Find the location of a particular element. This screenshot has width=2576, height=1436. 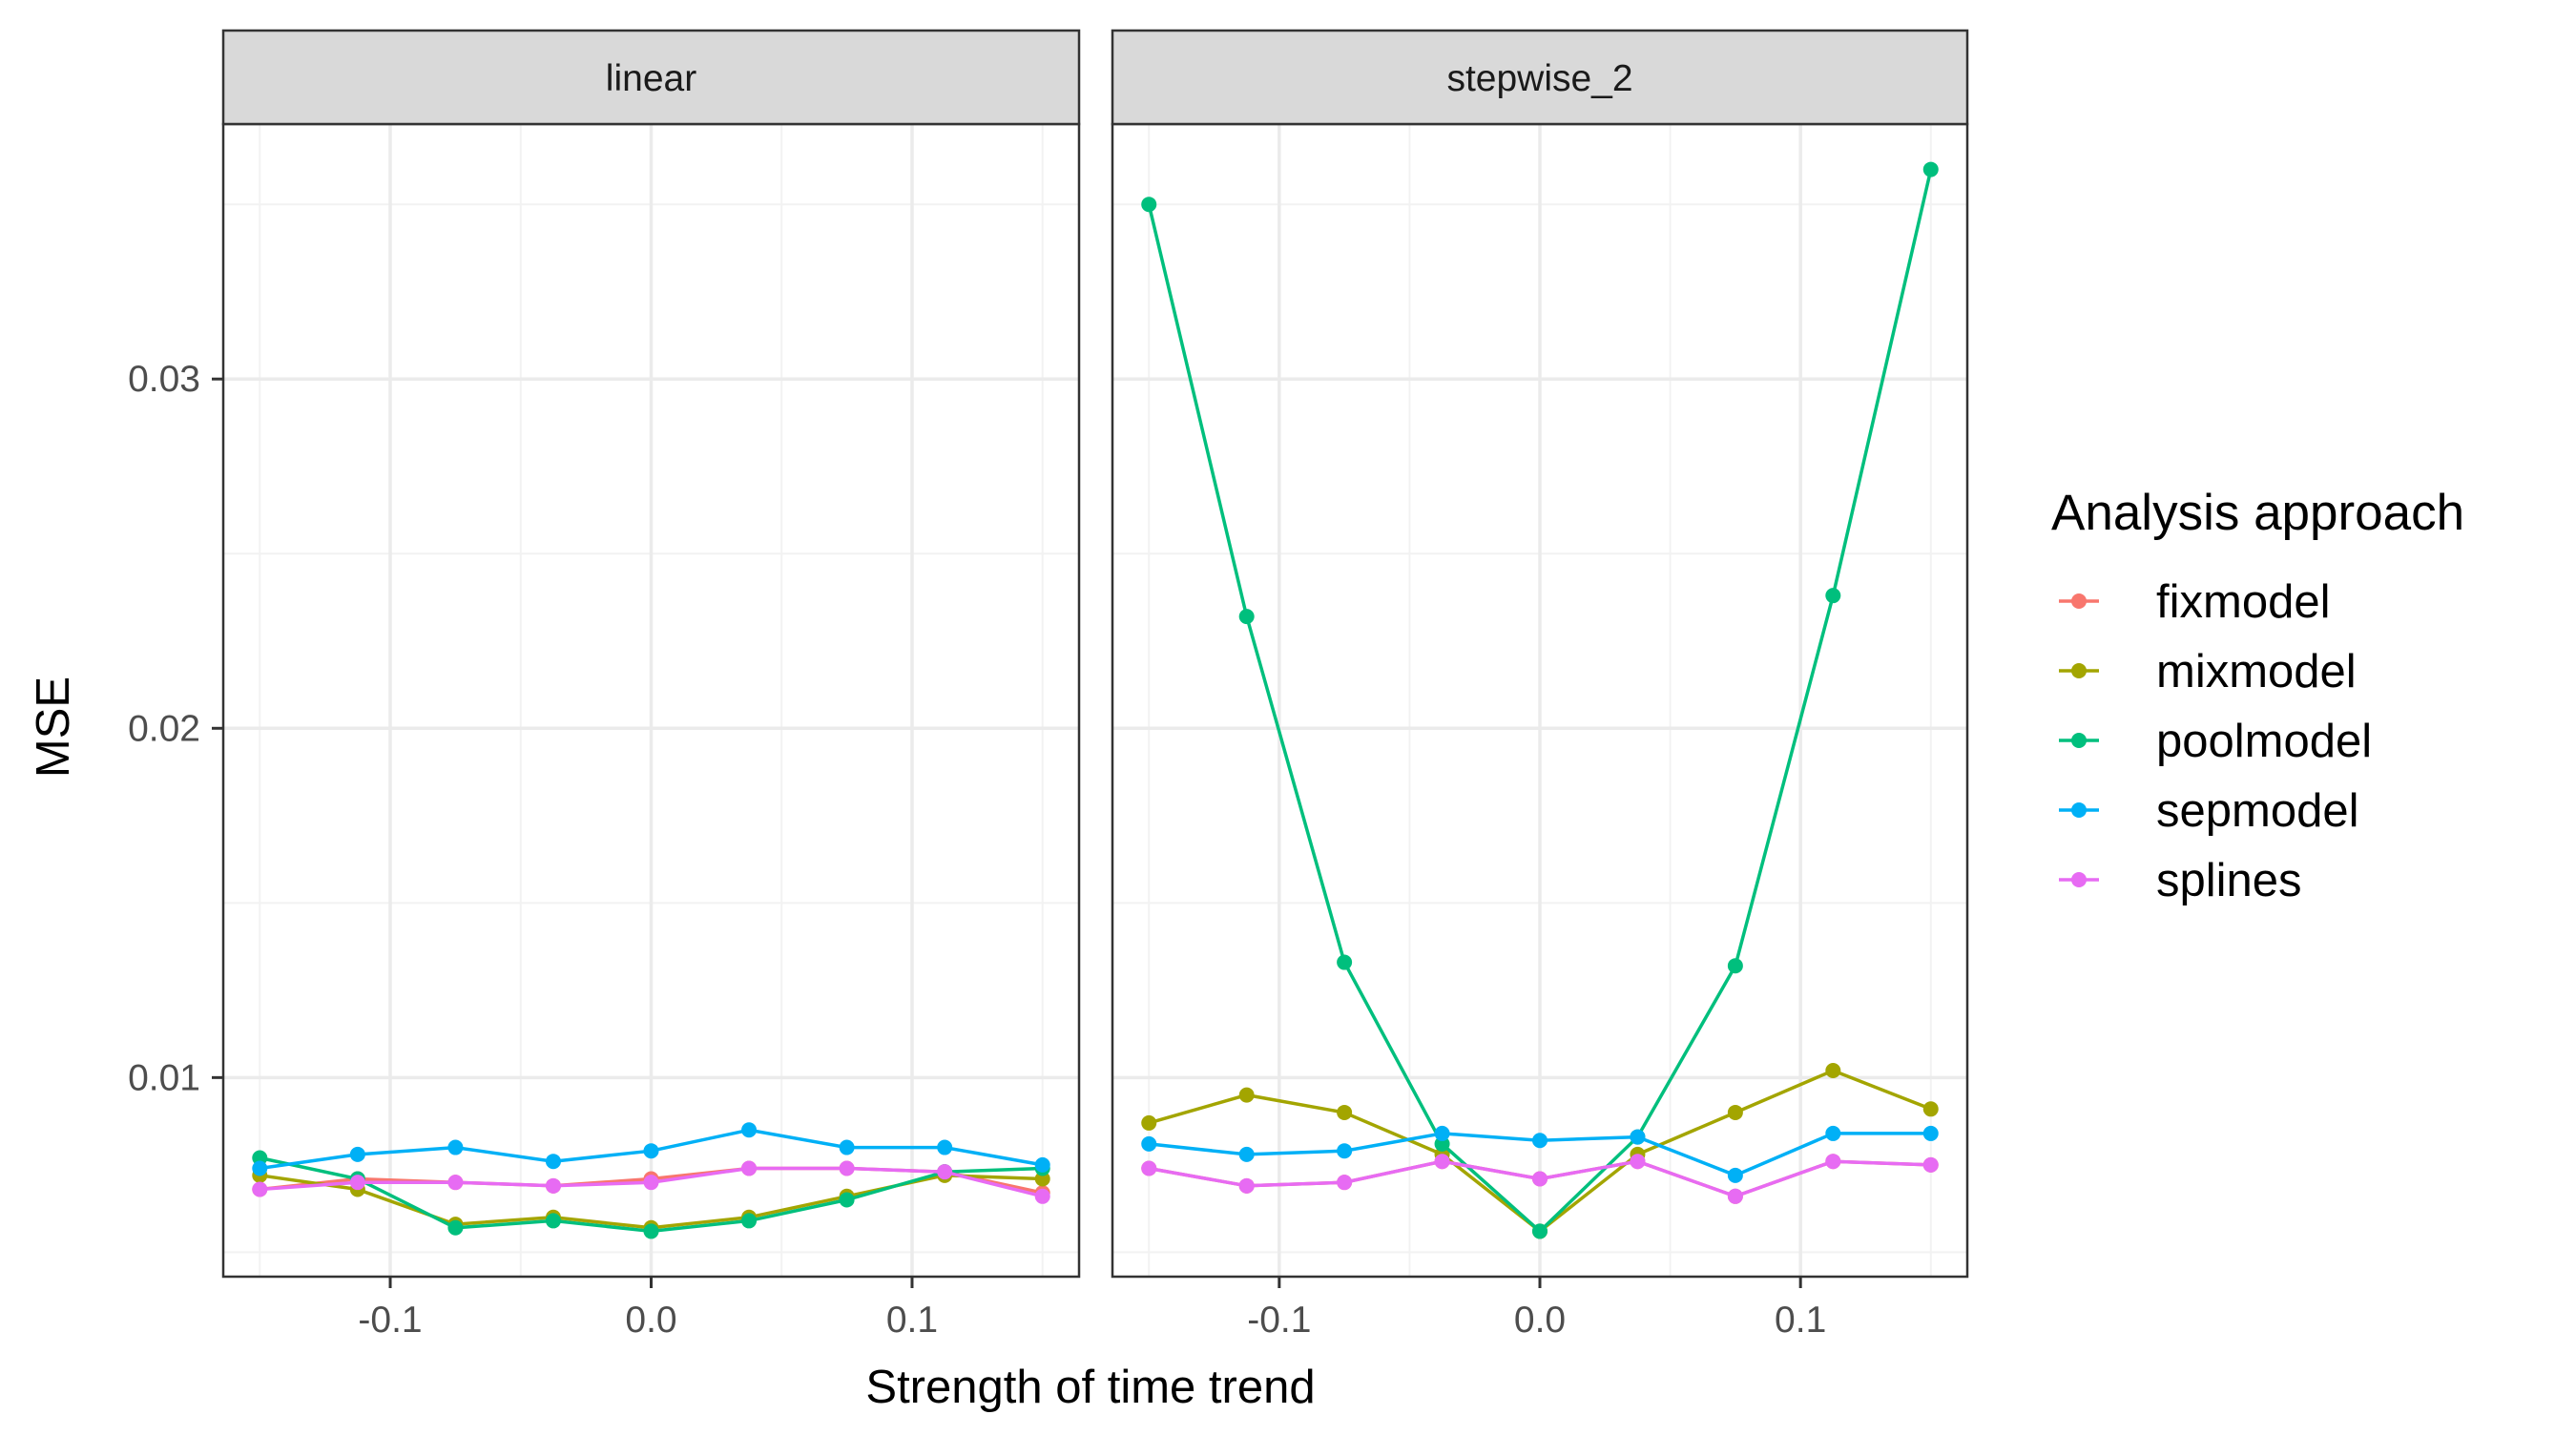

x-axis-title: Strength of time trend is located at coordinates (1090, 1387).